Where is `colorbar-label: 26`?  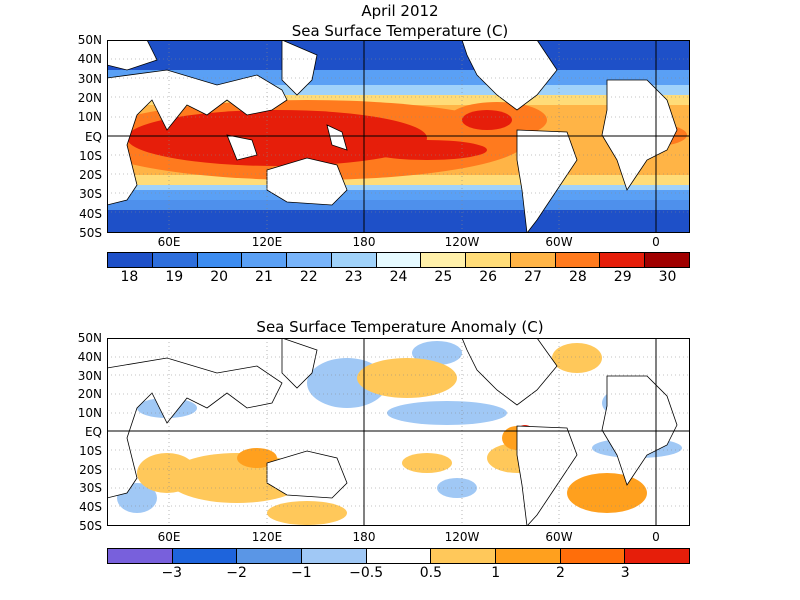 colorbar-label: 26 is located at coordinates (488, 277).